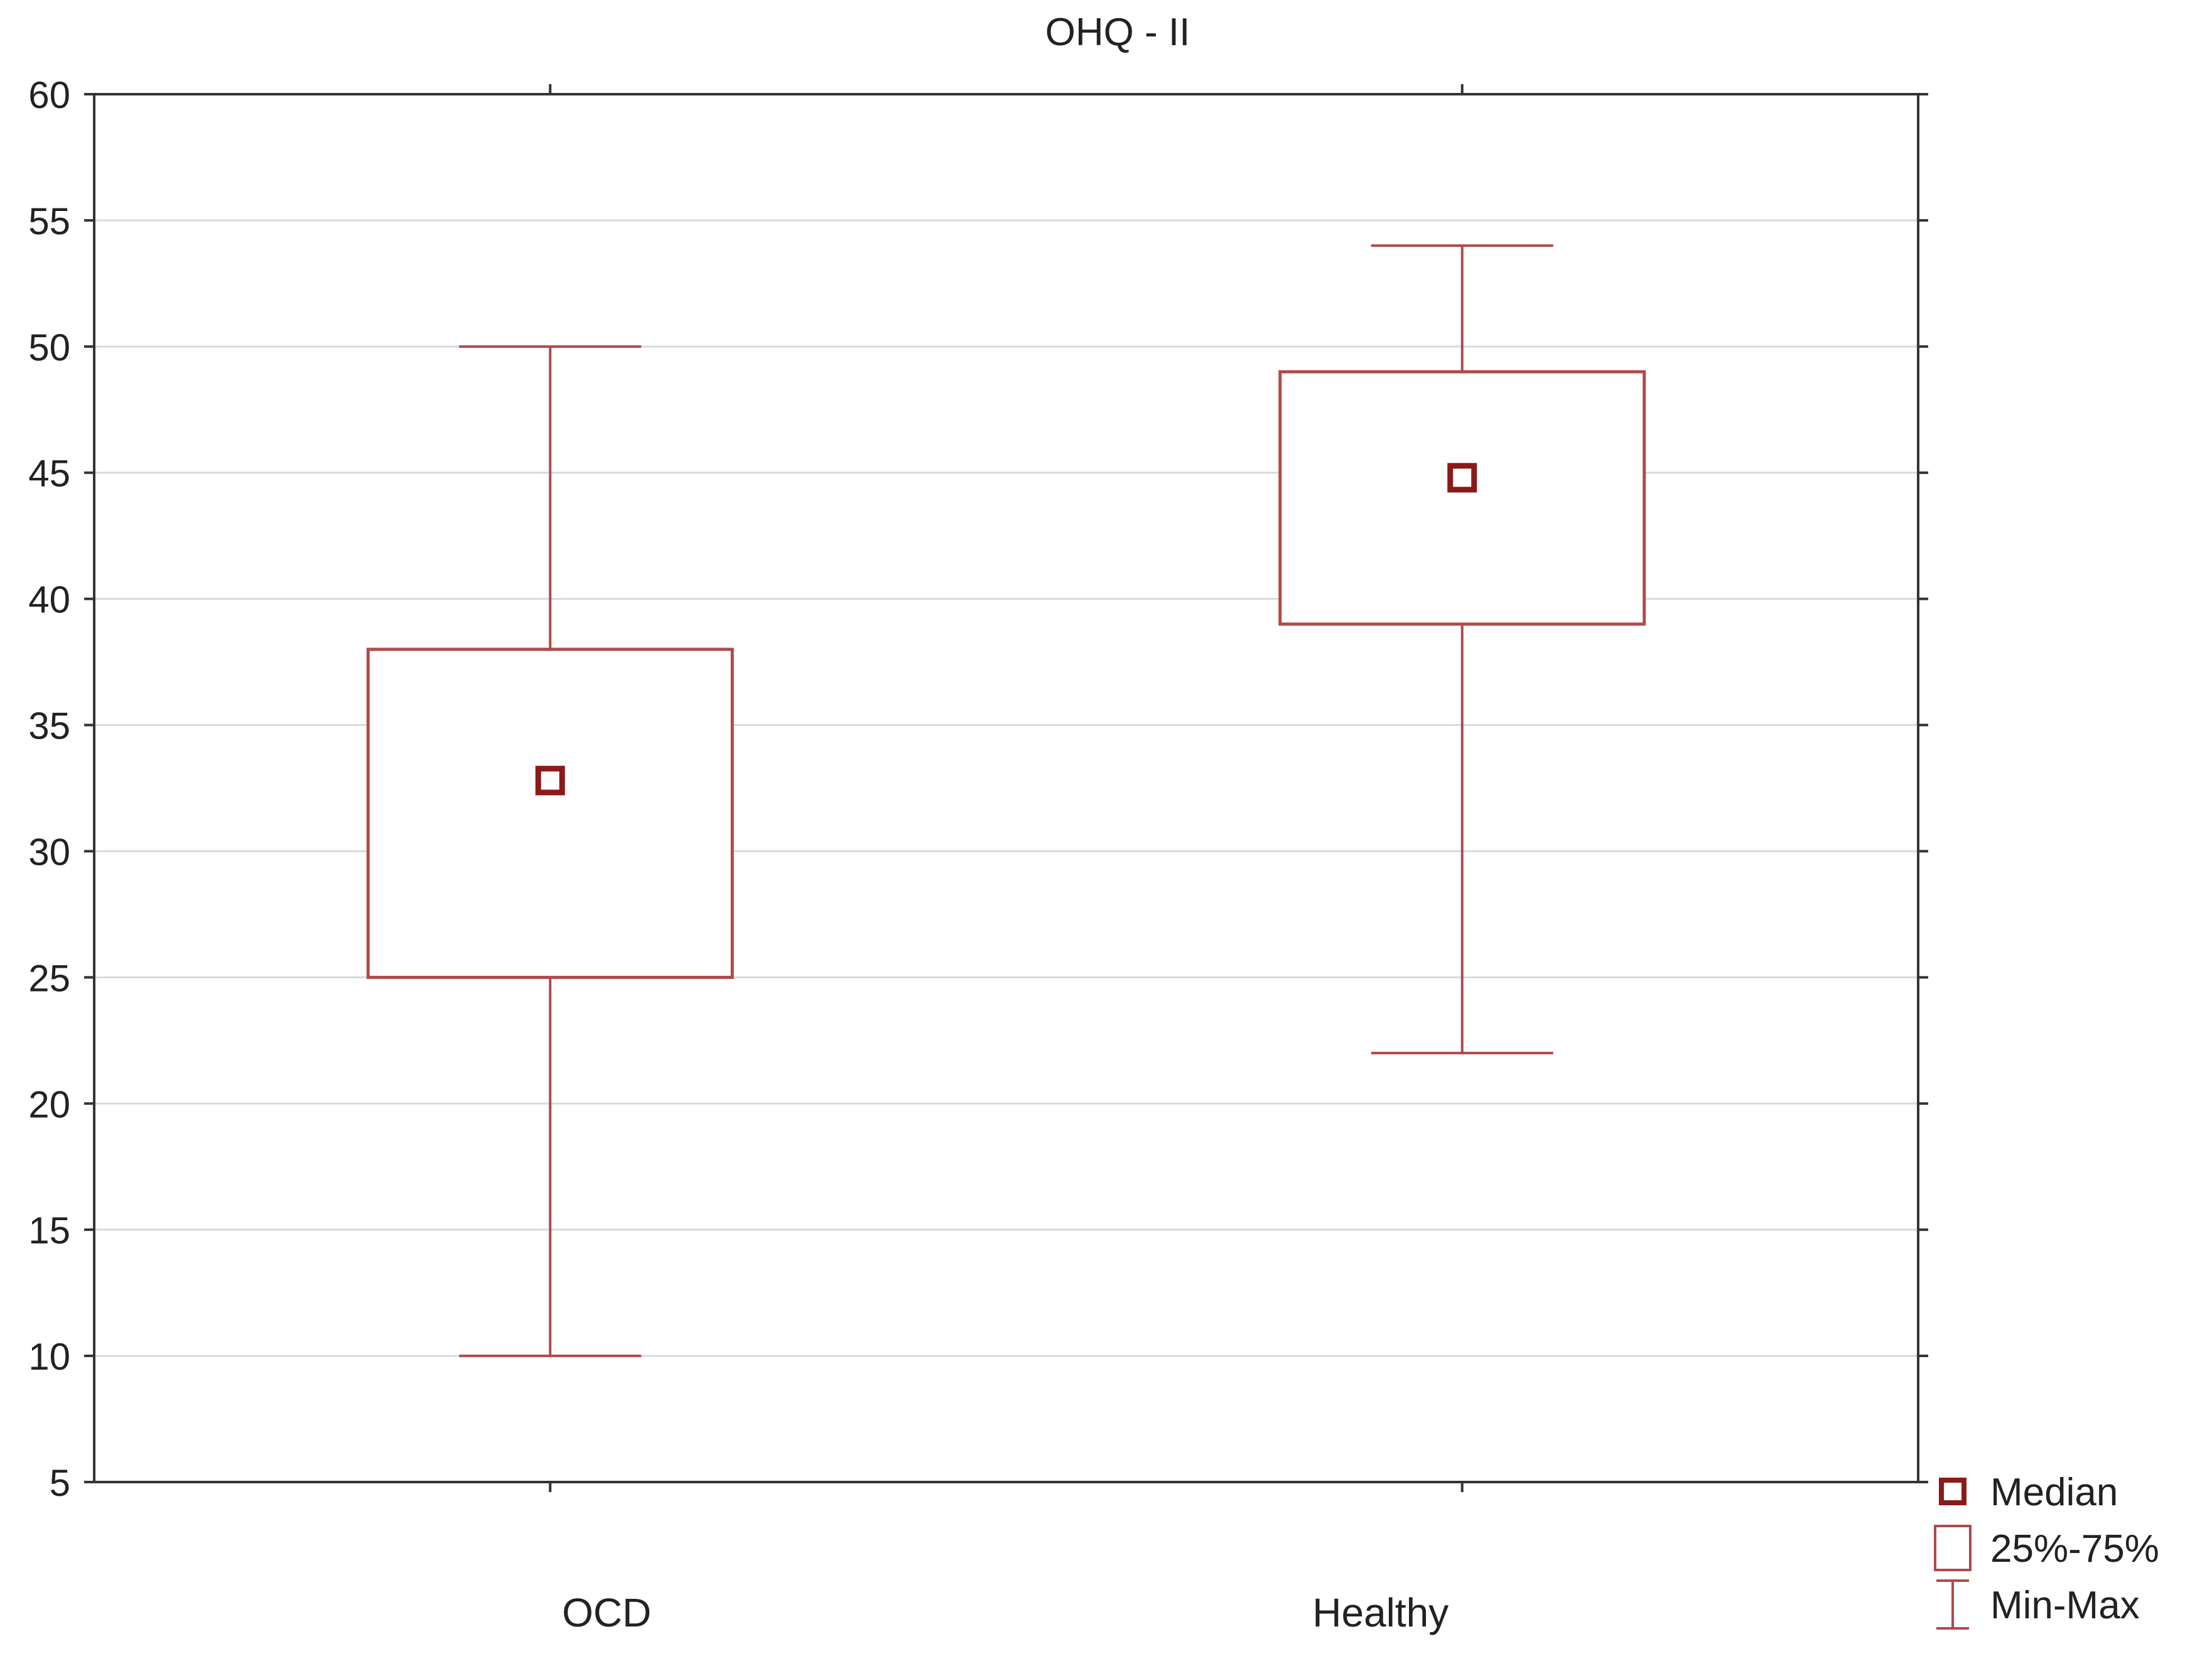 This screenshot has width=2212, height=1656. What do you see at coordinates (1462, 649) in the screenshot?
I see `box-group-healthy` at bounding box center [1462, 649].